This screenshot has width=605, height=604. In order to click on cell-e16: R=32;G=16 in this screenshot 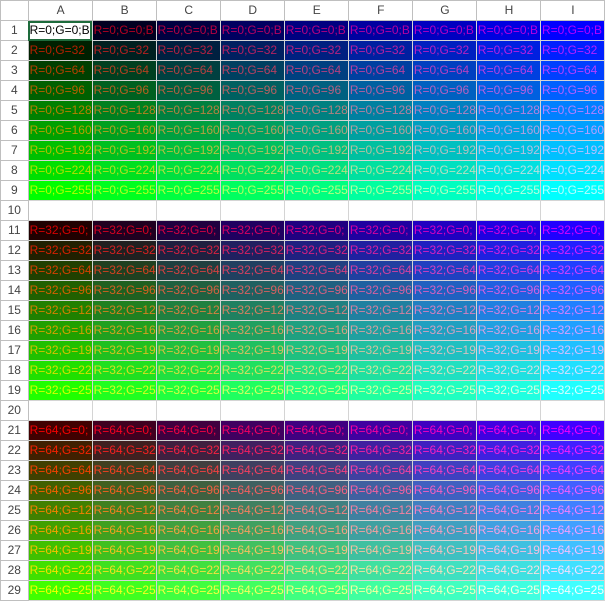, I will do `click(316, 331)`.